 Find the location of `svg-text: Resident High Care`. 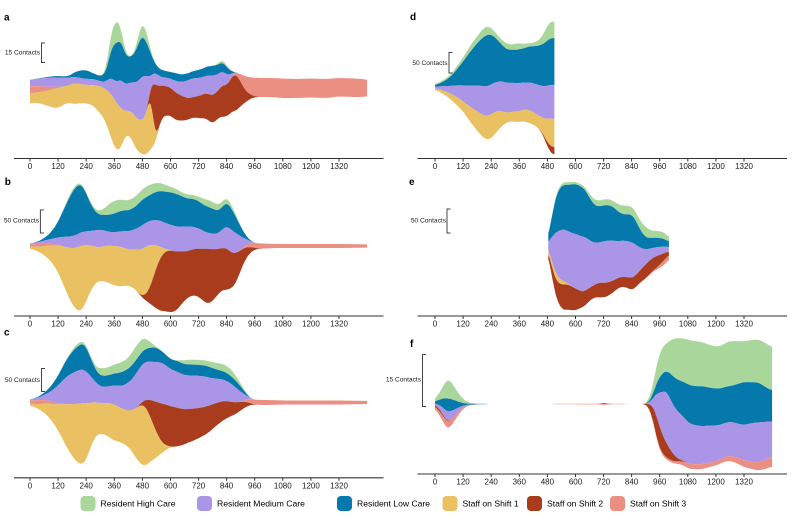

svg-text: Resident High Care is located at coordinates (138, 504).